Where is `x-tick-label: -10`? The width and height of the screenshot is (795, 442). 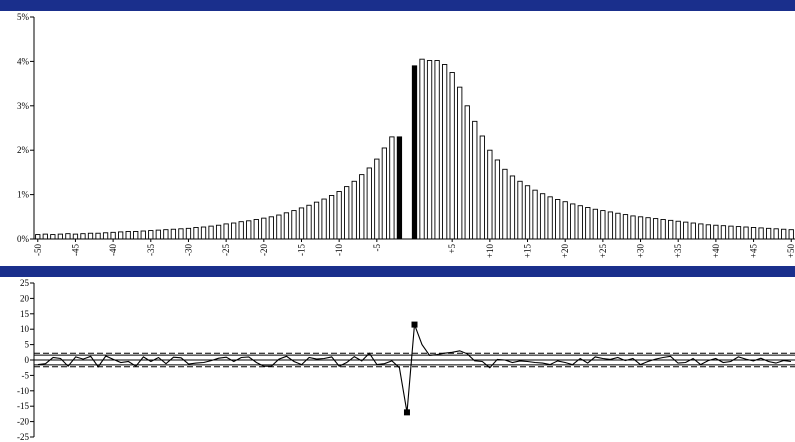 x-tick-label: -10 is located at coordinates (339, 250).